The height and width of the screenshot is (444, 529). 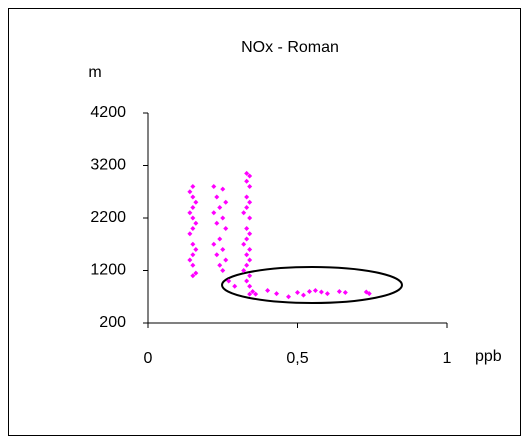 What do you see at coordinates (108, 217) in the screenshot?
I see `y-tick-label: 2200` at bounding box center [108, 217].